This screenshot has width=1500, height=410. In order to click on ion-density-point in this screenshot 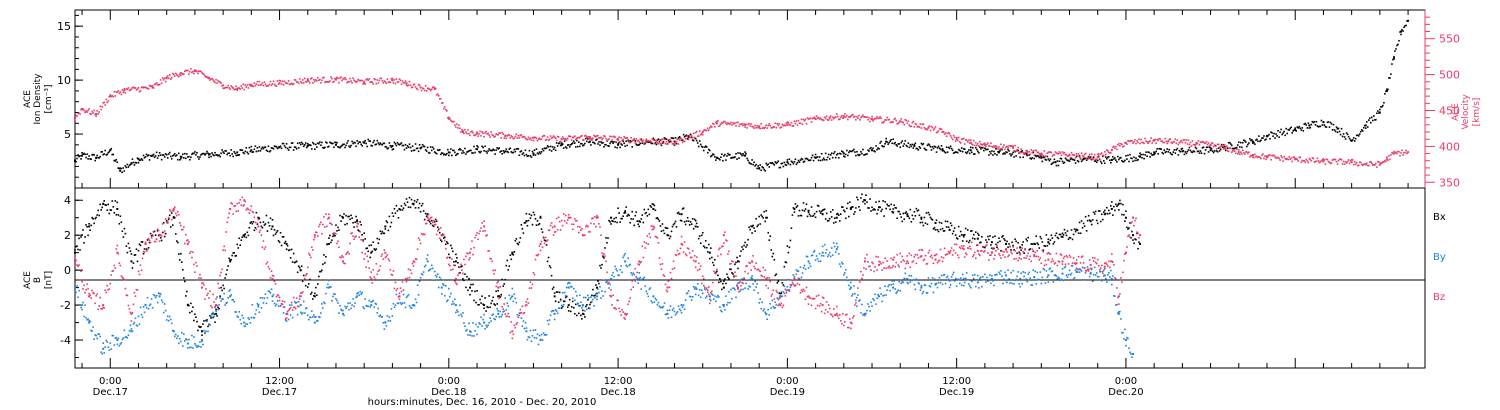, I will do `click(1401, 31)`.